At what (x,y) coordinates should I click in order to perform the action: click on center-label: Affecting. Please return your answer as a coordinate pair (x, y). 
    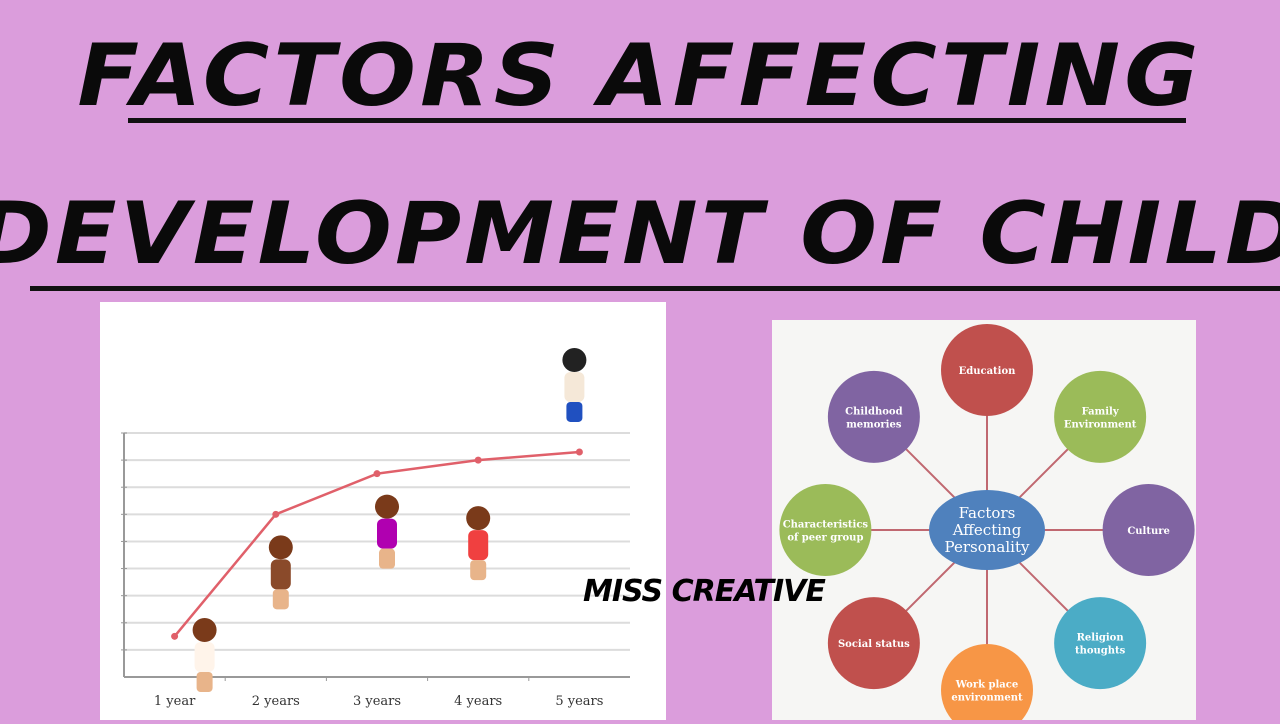
    Looking at the image, I should click on (987, 530).